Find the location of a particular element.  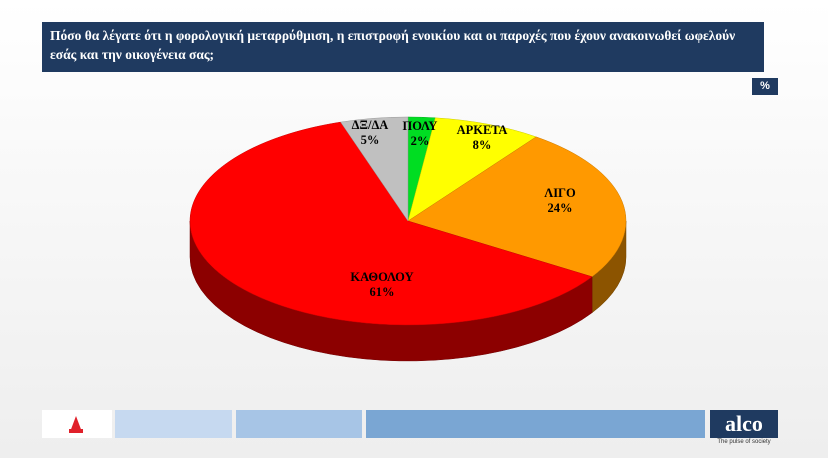

unit-badge: % is located at coordinates (765, 86).